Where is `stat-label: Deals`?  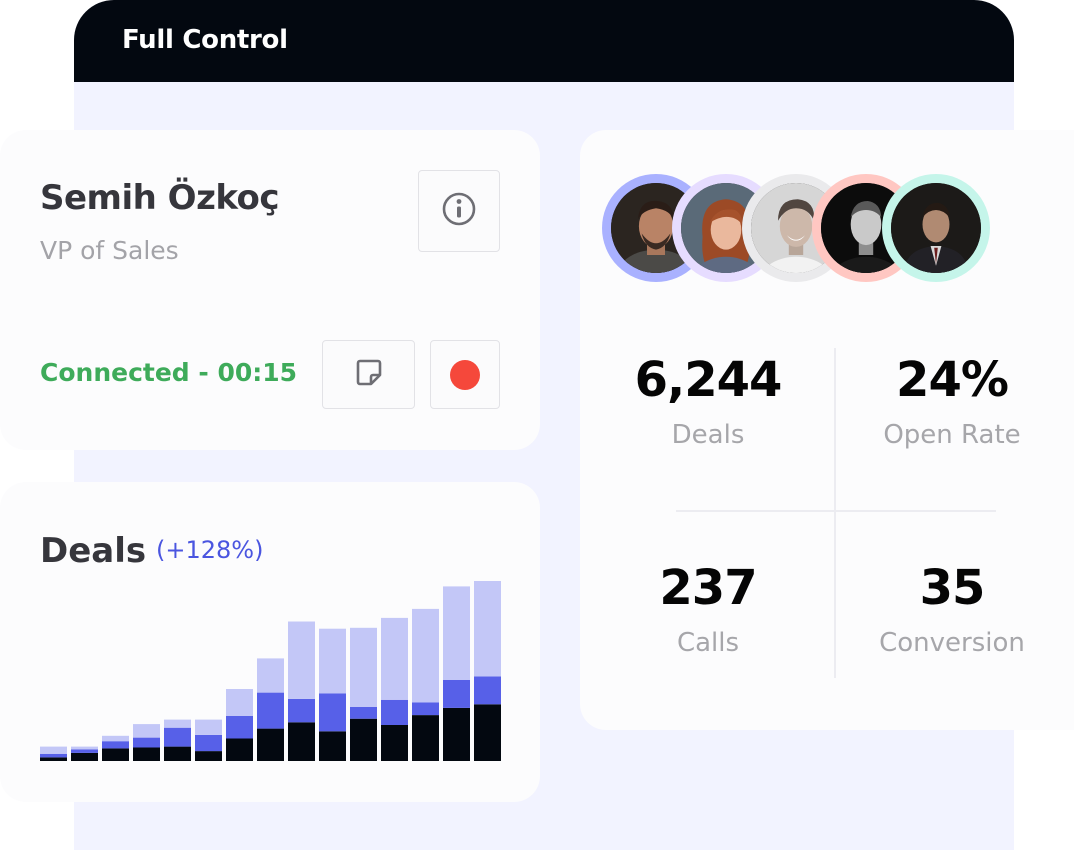 stat-label: Deals is located at coordinates (708, 435).